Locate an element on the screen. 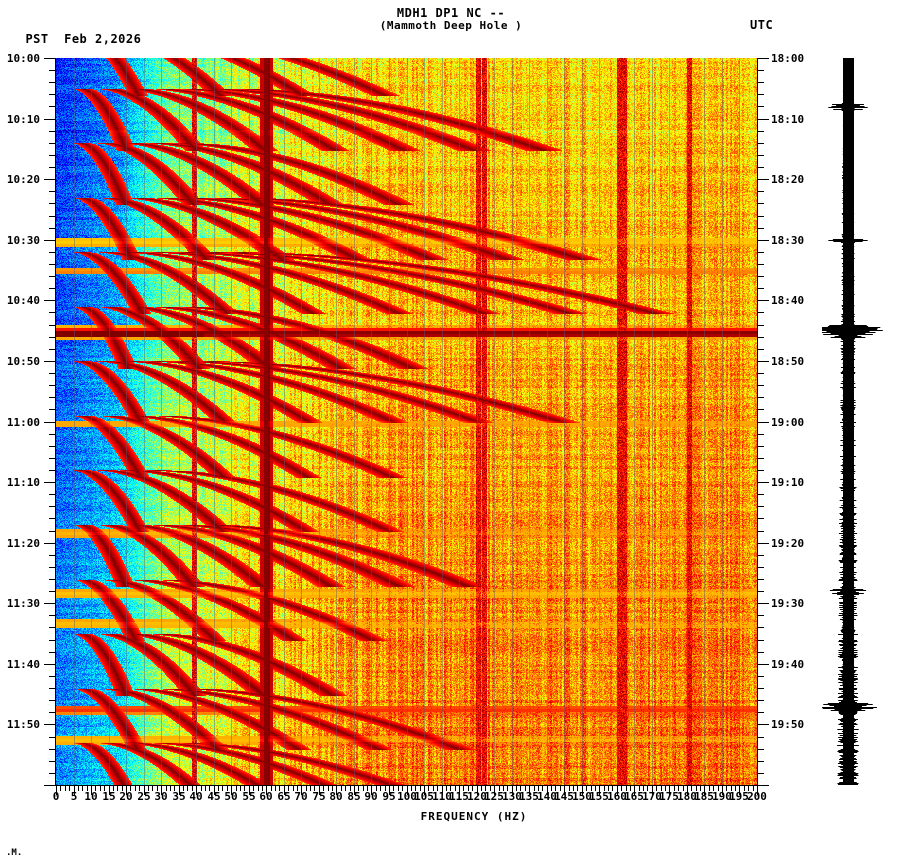 The image size is (902, 864). y-axis-right-time-label: 18:00 is located at coordinates (788, 58).